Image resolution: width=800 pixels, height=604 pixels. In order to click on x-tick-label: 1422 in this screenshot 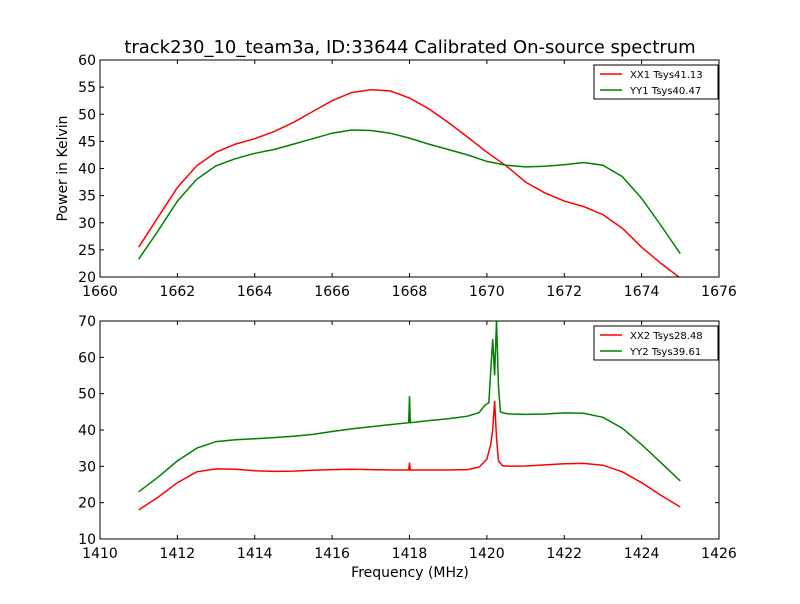, I will do `click(564, 554)`.